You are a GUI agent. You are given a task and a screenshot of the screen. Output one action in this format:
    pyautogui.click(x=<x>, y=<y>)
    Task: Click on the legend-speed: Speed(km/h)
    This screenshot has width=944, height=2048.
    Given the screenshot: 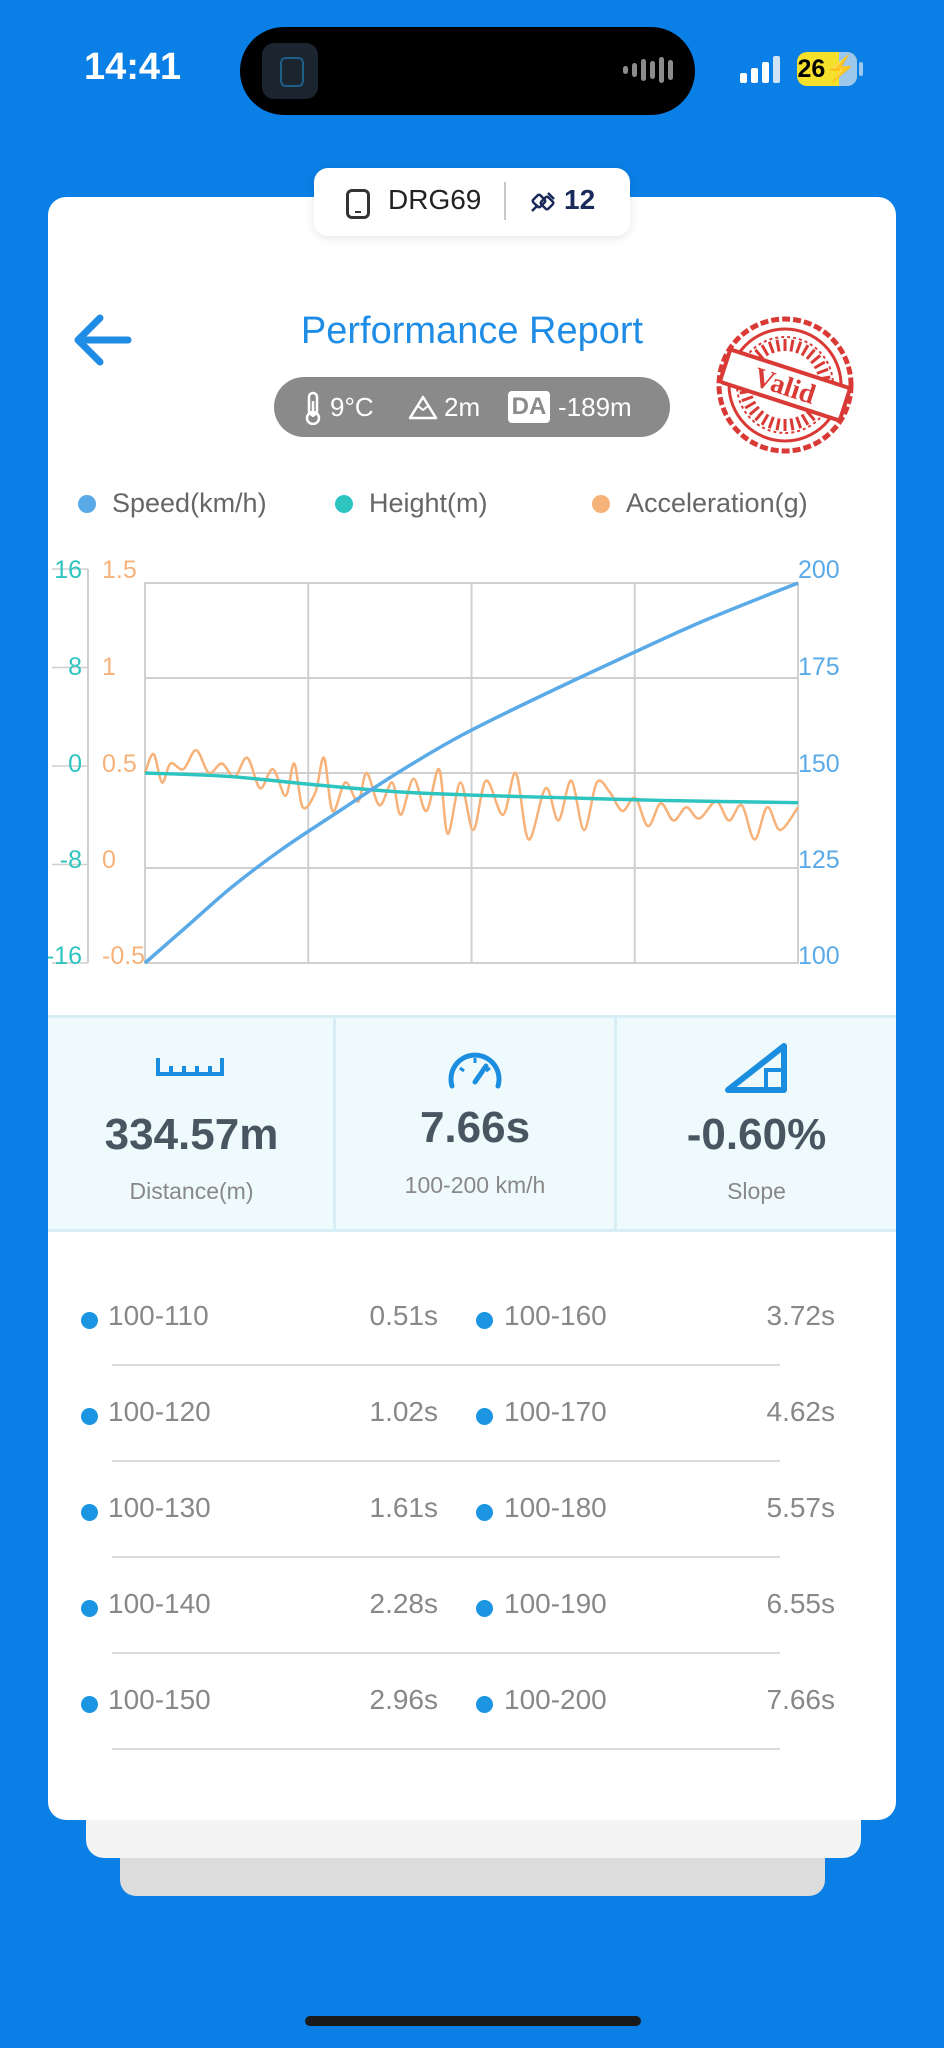 What is the action you would take?
    pyautogui.click(x=172, y=503)
    